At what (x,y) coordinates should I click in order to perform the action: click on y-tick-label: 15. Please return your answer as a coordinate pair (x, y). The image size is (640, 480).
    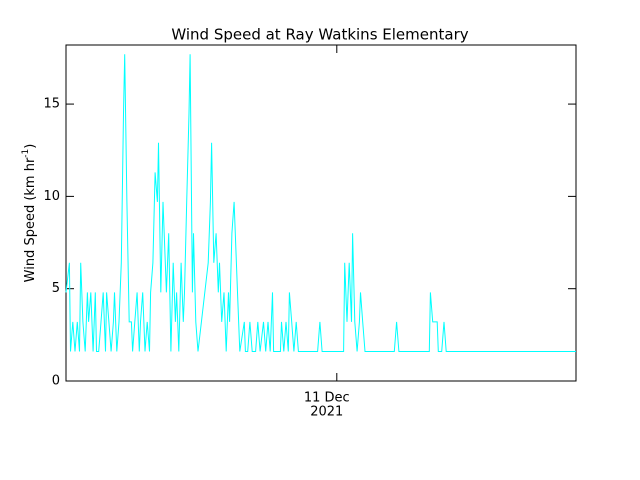
    Looking at the image, I should click on (51, 104).